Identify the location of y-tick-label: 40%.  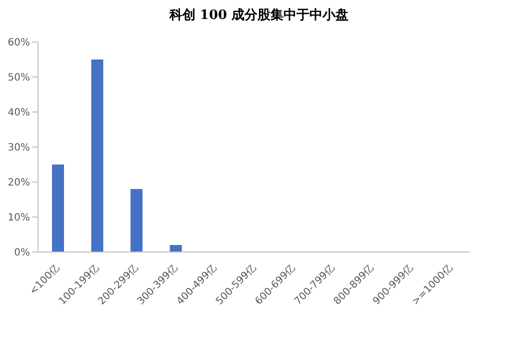
(19, 113).